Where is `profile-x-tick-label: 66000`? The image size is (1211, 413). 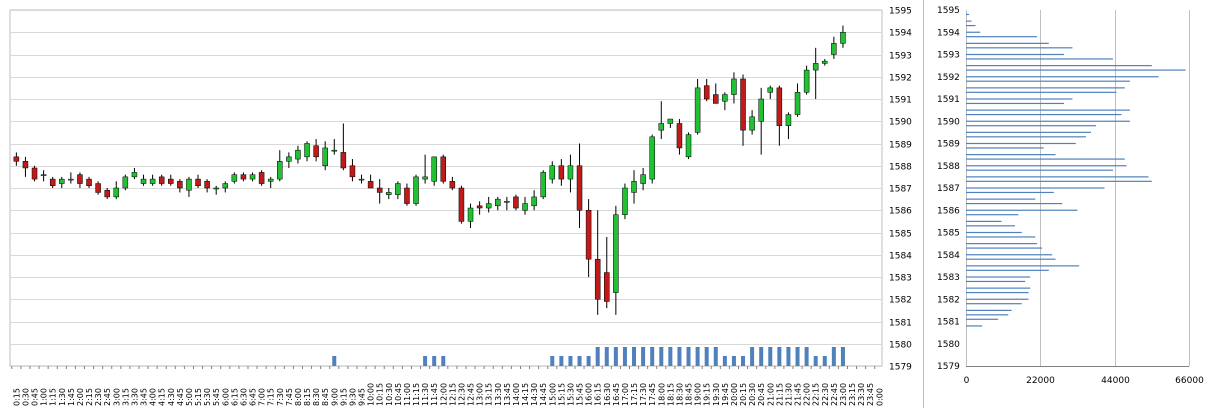 profile-x-tick-label: 66000 is located at coordinates (1189, 381).